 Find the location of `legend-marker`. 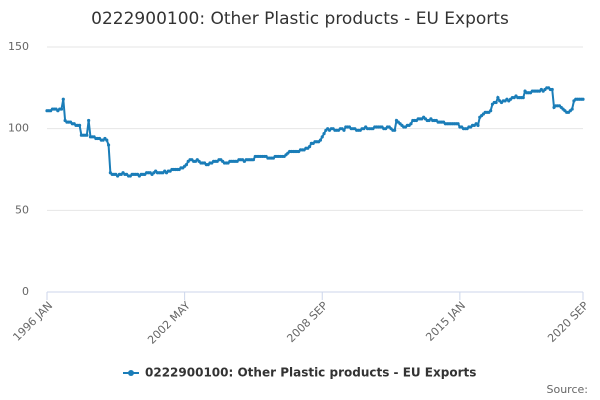

legend-marker is located at coordinates (131, 373).